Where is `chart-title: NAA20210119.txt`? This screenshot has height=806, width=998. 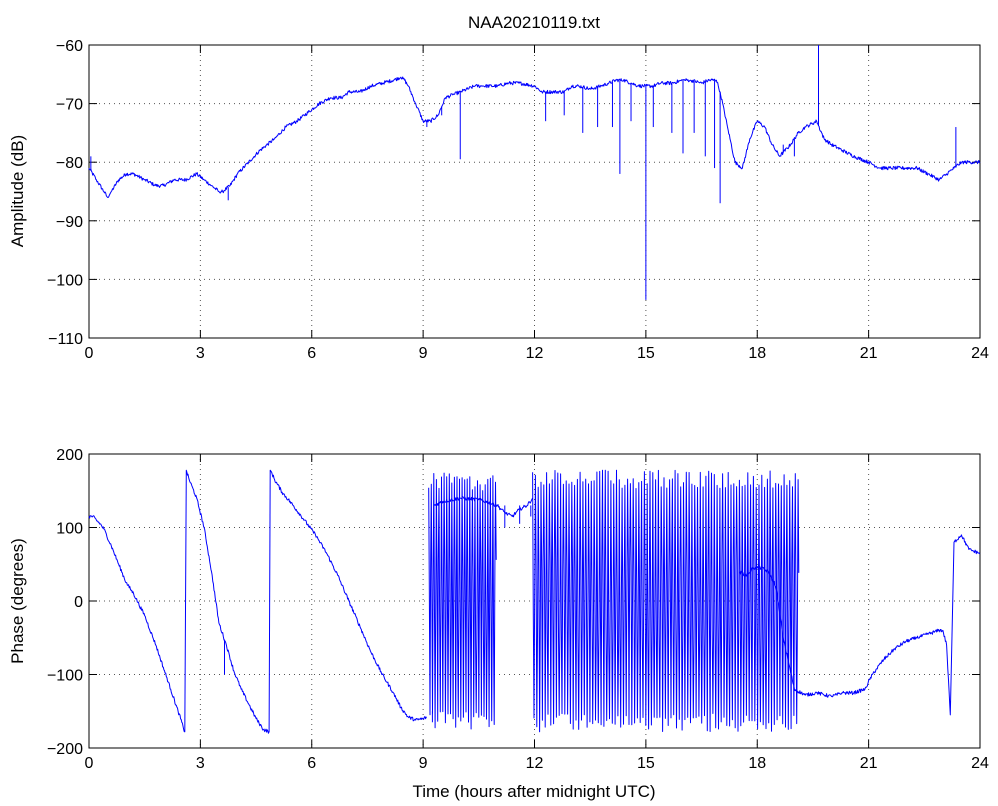 chart-title: NAA20210119.txt is located at coordinates (534, 22).